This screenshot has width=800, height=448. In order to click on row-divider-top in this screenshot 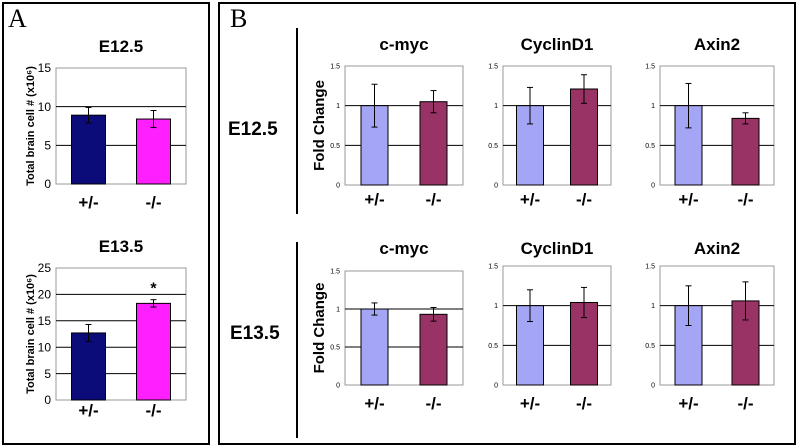, I will do `click(297, 121)`.